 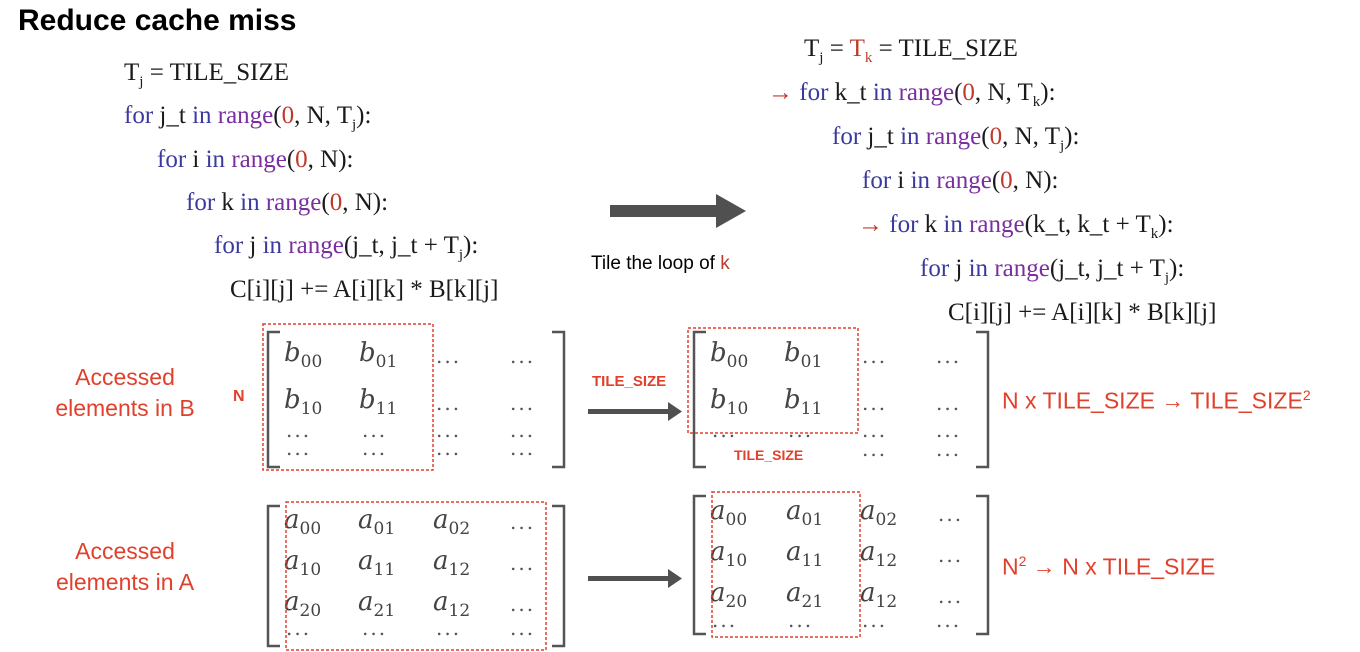 What do you see at coordinates (303, 355) in the screenshot?
I see `b00: b00` at bounding box center [303, 355].